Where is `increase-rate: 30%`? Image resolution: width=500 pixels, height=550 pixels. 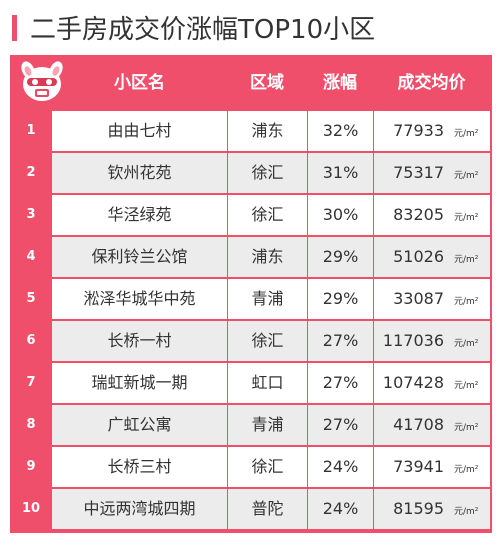
increase-rate: 30% is located at coordinates (340, 215).